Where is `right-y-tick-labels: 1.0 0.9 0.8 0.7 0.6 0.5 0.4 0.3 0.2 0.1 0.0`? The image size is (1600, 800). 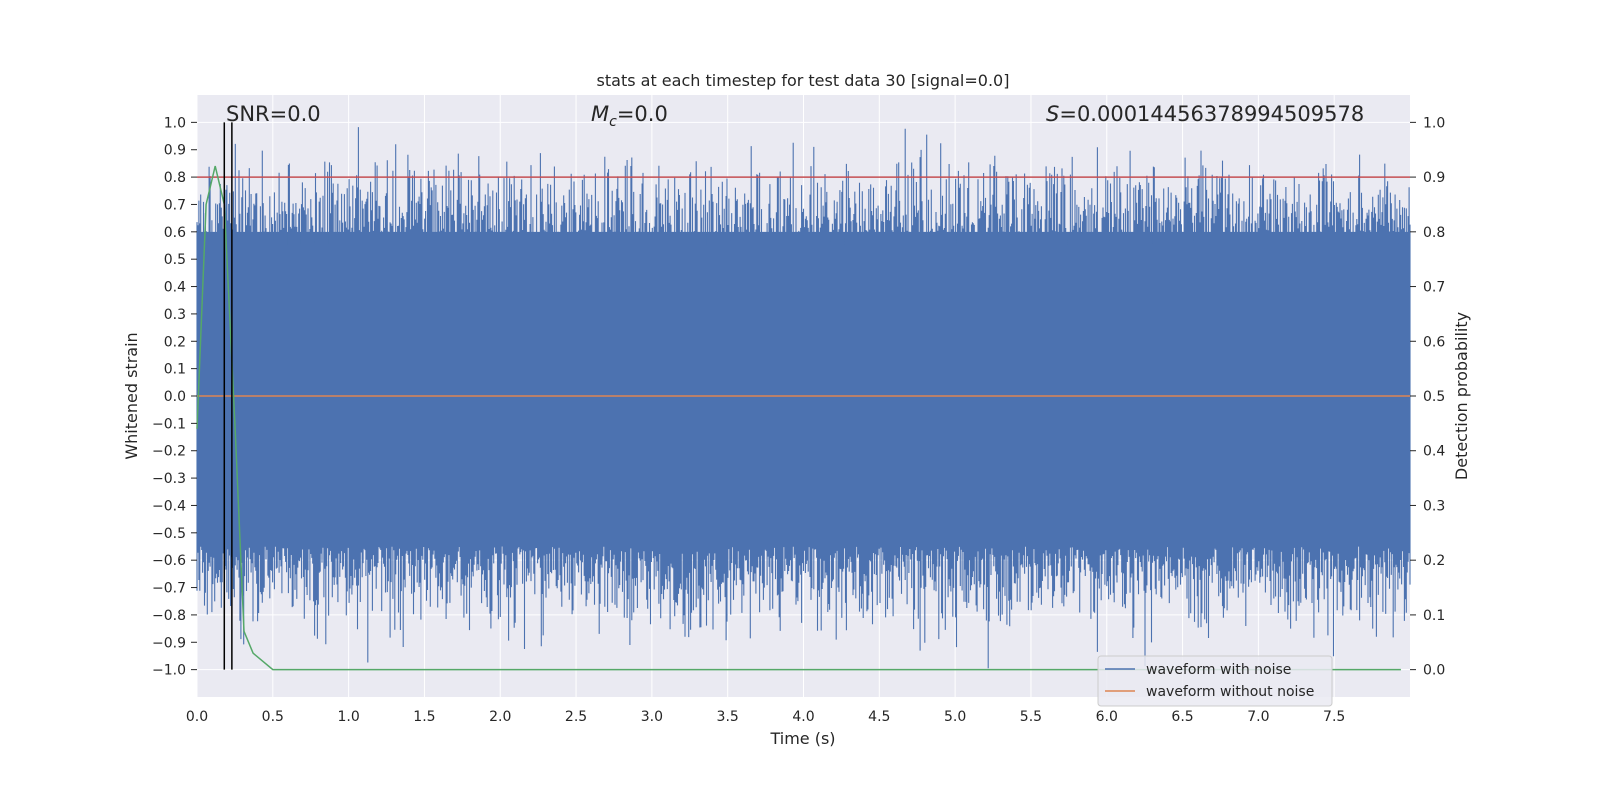
right-y-tick-labels: 1.0 0.9 0.8 0.7 0.6 0.5 0.4 0.3 0.2 0.1 0.0 is located at coordinates (1427, 397).